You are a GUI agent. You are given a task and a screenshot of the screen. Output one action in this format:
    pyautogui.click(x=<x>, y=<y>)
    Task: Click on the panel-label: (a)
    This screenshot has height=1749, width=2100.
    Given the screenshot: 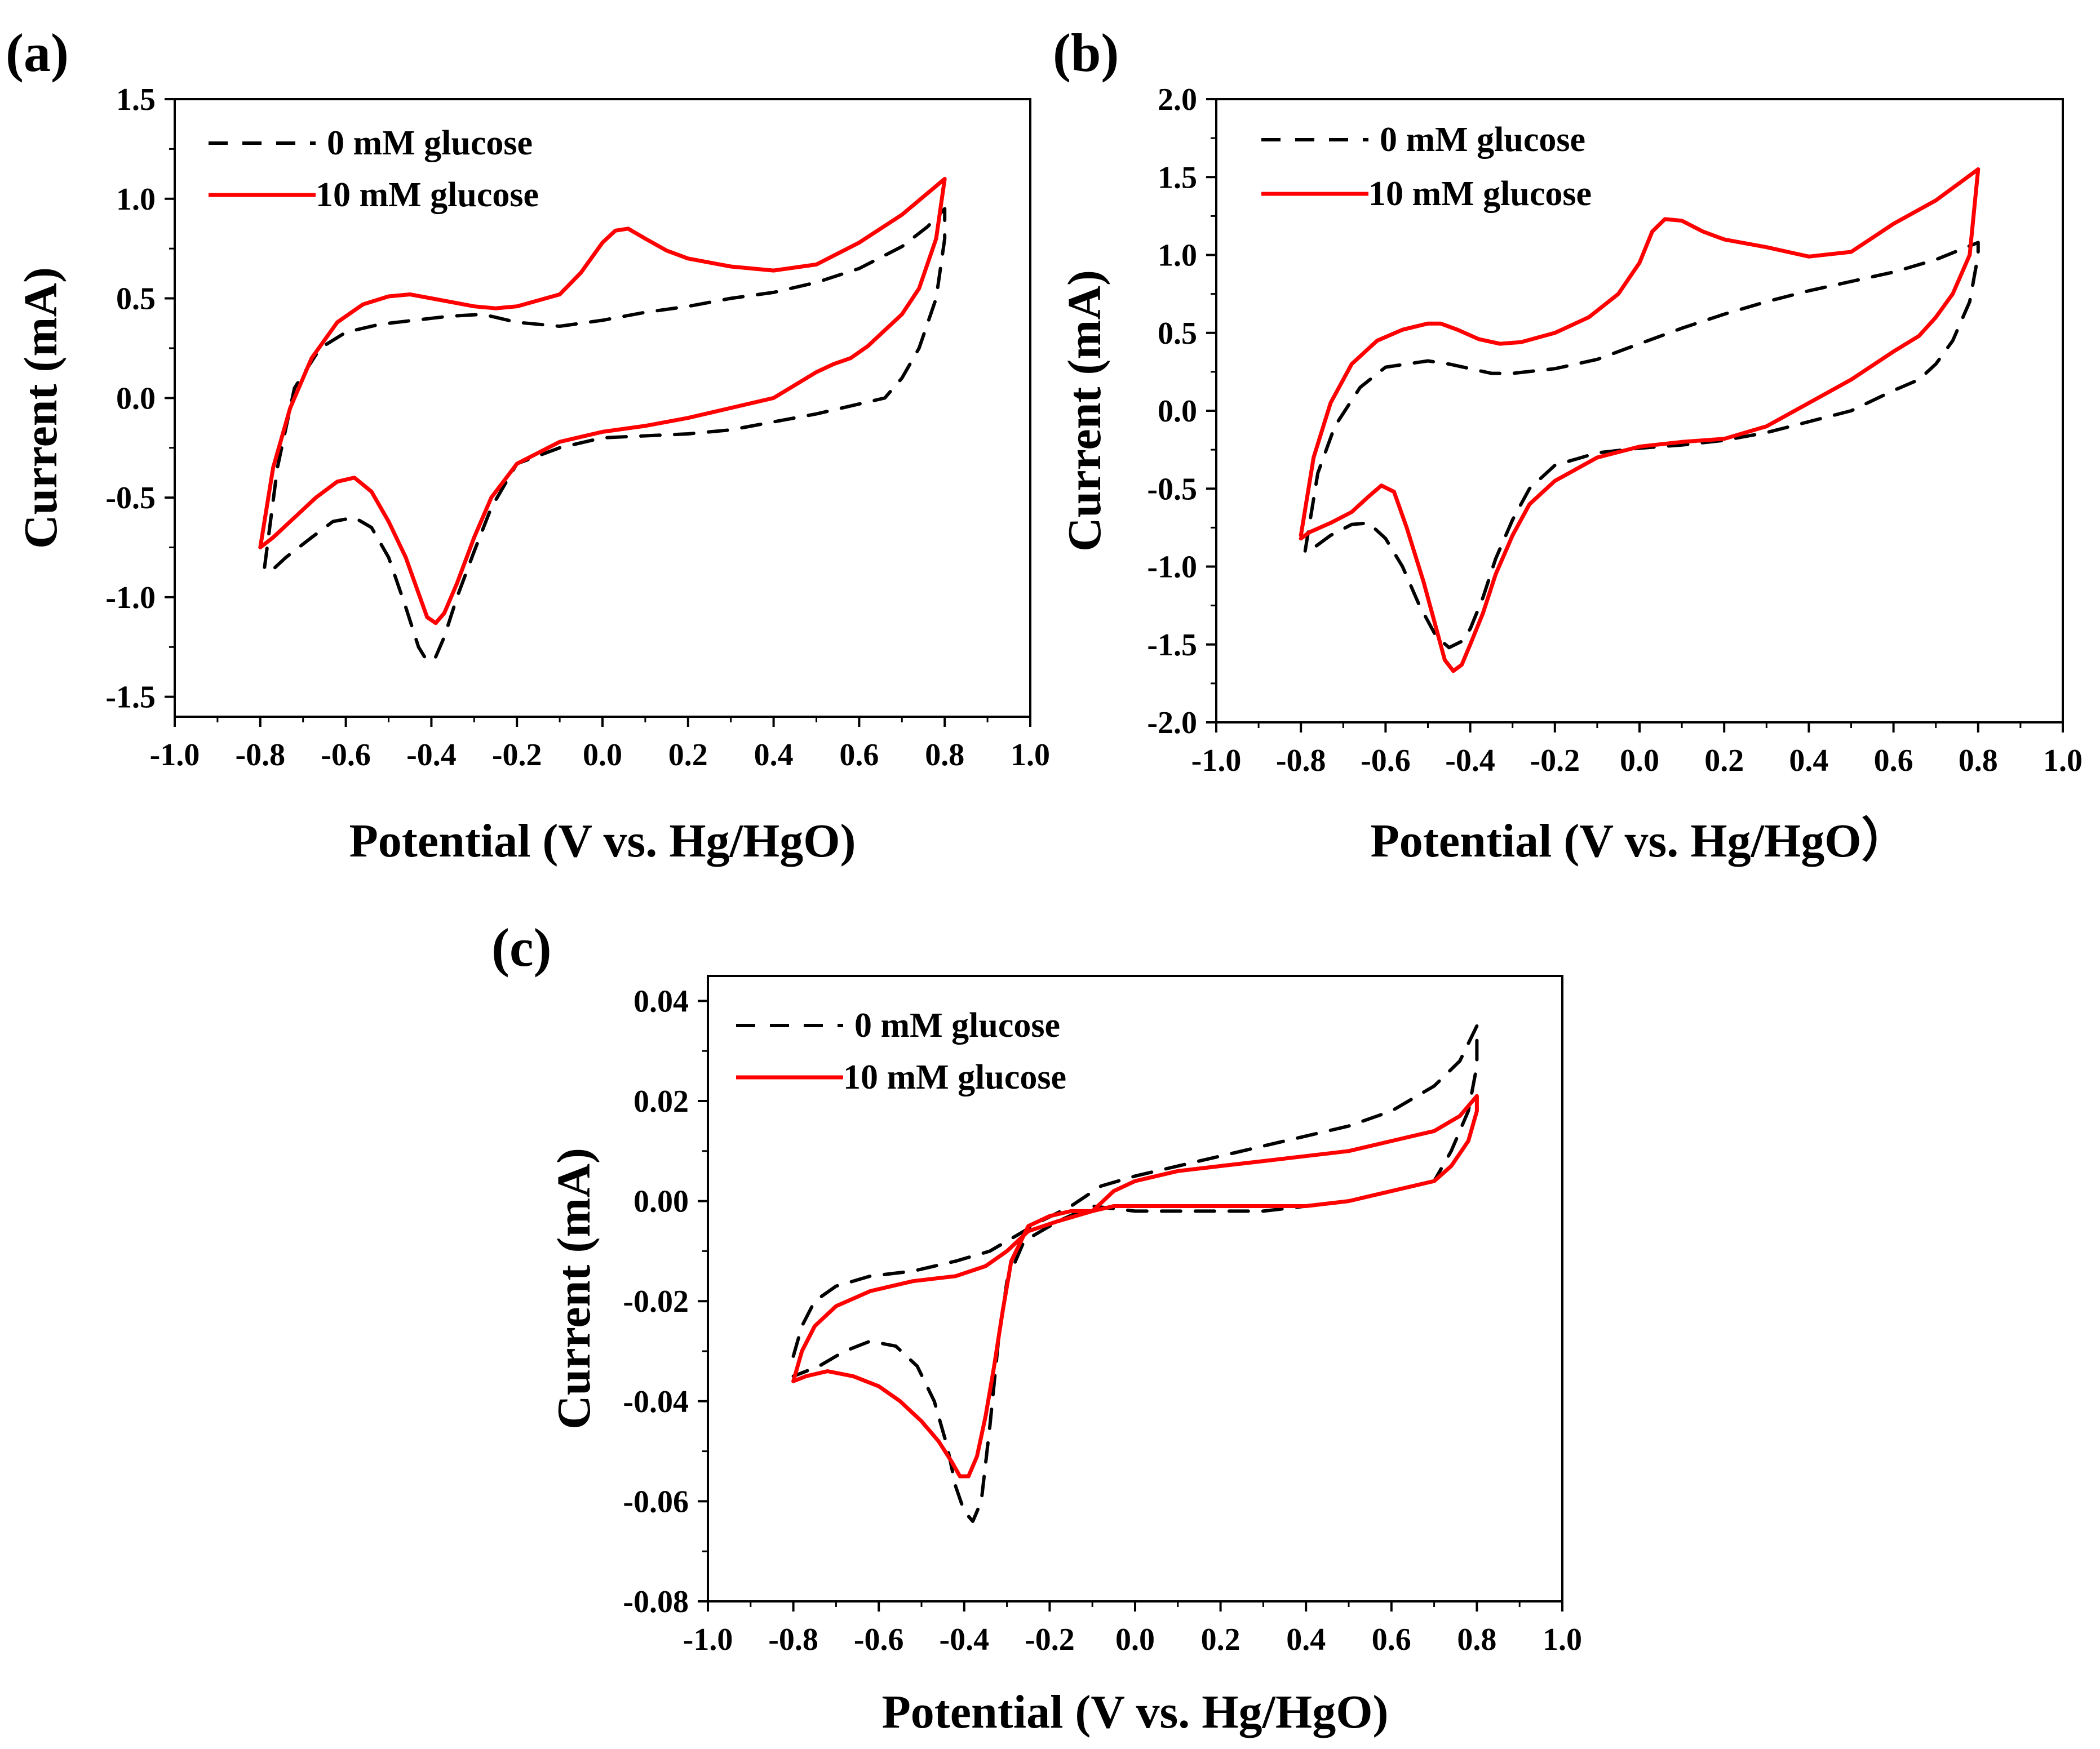 What is the action you would take?
    pyautogui.click(x=37, y=53)
    